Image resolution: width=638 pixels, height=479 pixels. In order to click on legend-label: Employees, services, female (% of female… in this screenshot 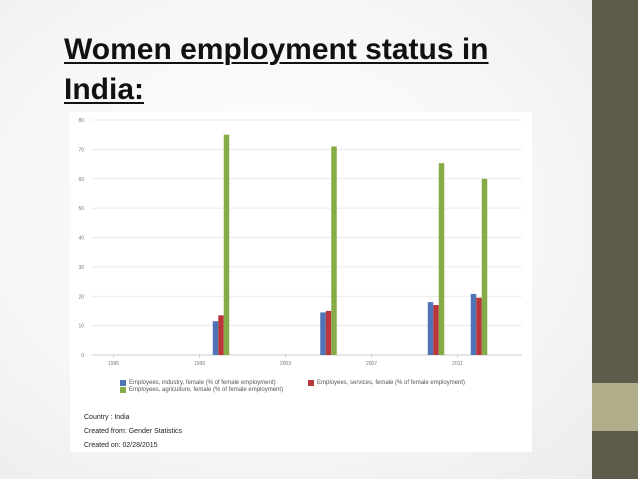, I will do `click(391, 383)`.